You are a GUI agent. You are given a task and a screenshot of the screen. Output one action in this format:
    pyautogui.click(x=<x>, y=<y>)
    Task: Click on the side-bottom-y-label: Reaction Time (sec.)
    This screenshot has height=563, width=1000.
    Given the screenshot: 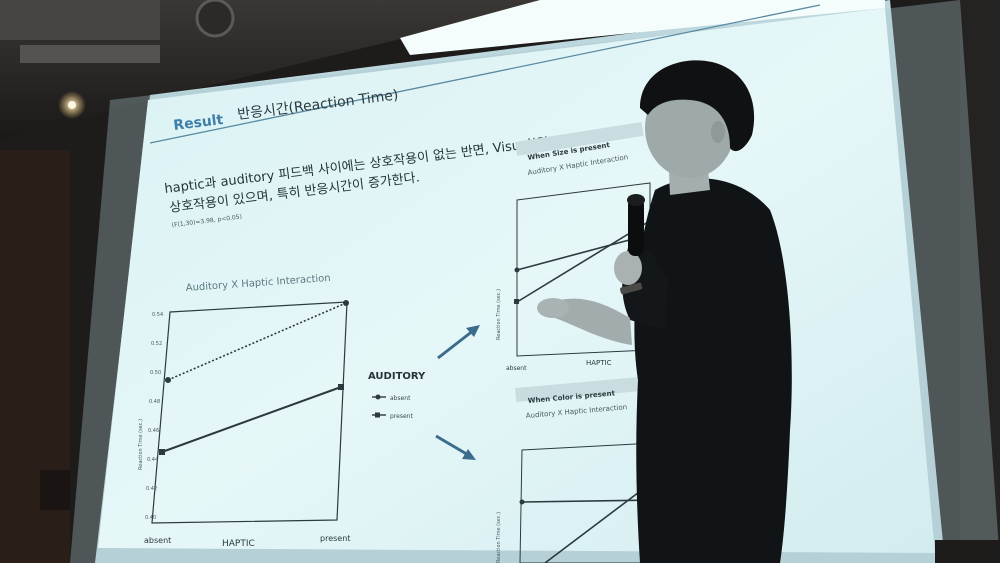 What is the action you would take?
    pyautogui.click(x=499, y=537)
    